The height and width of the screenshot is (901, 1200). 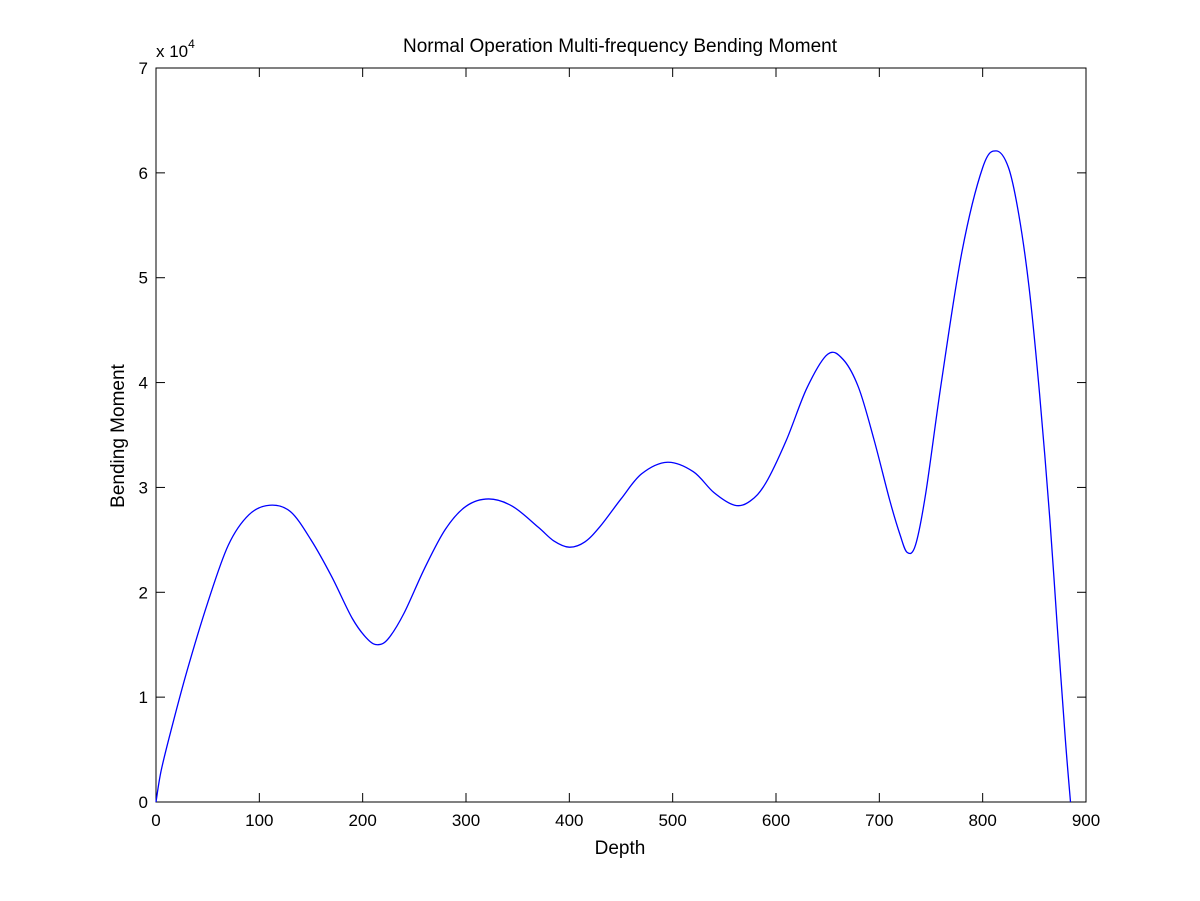 I want to click on x-tick-label: 600, so click(x=776, y=820).